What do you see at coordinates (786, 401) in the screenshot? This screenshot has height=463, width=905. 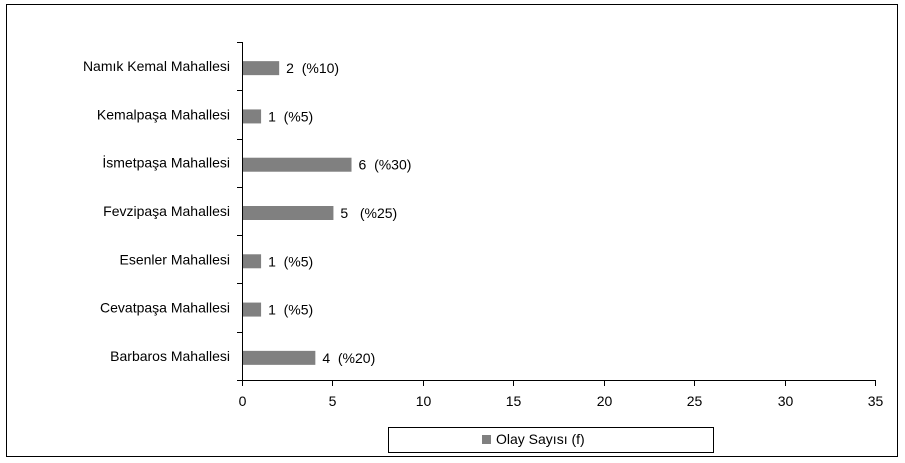 I see `x-tick-label: 30` at bounding box center [786, 401].